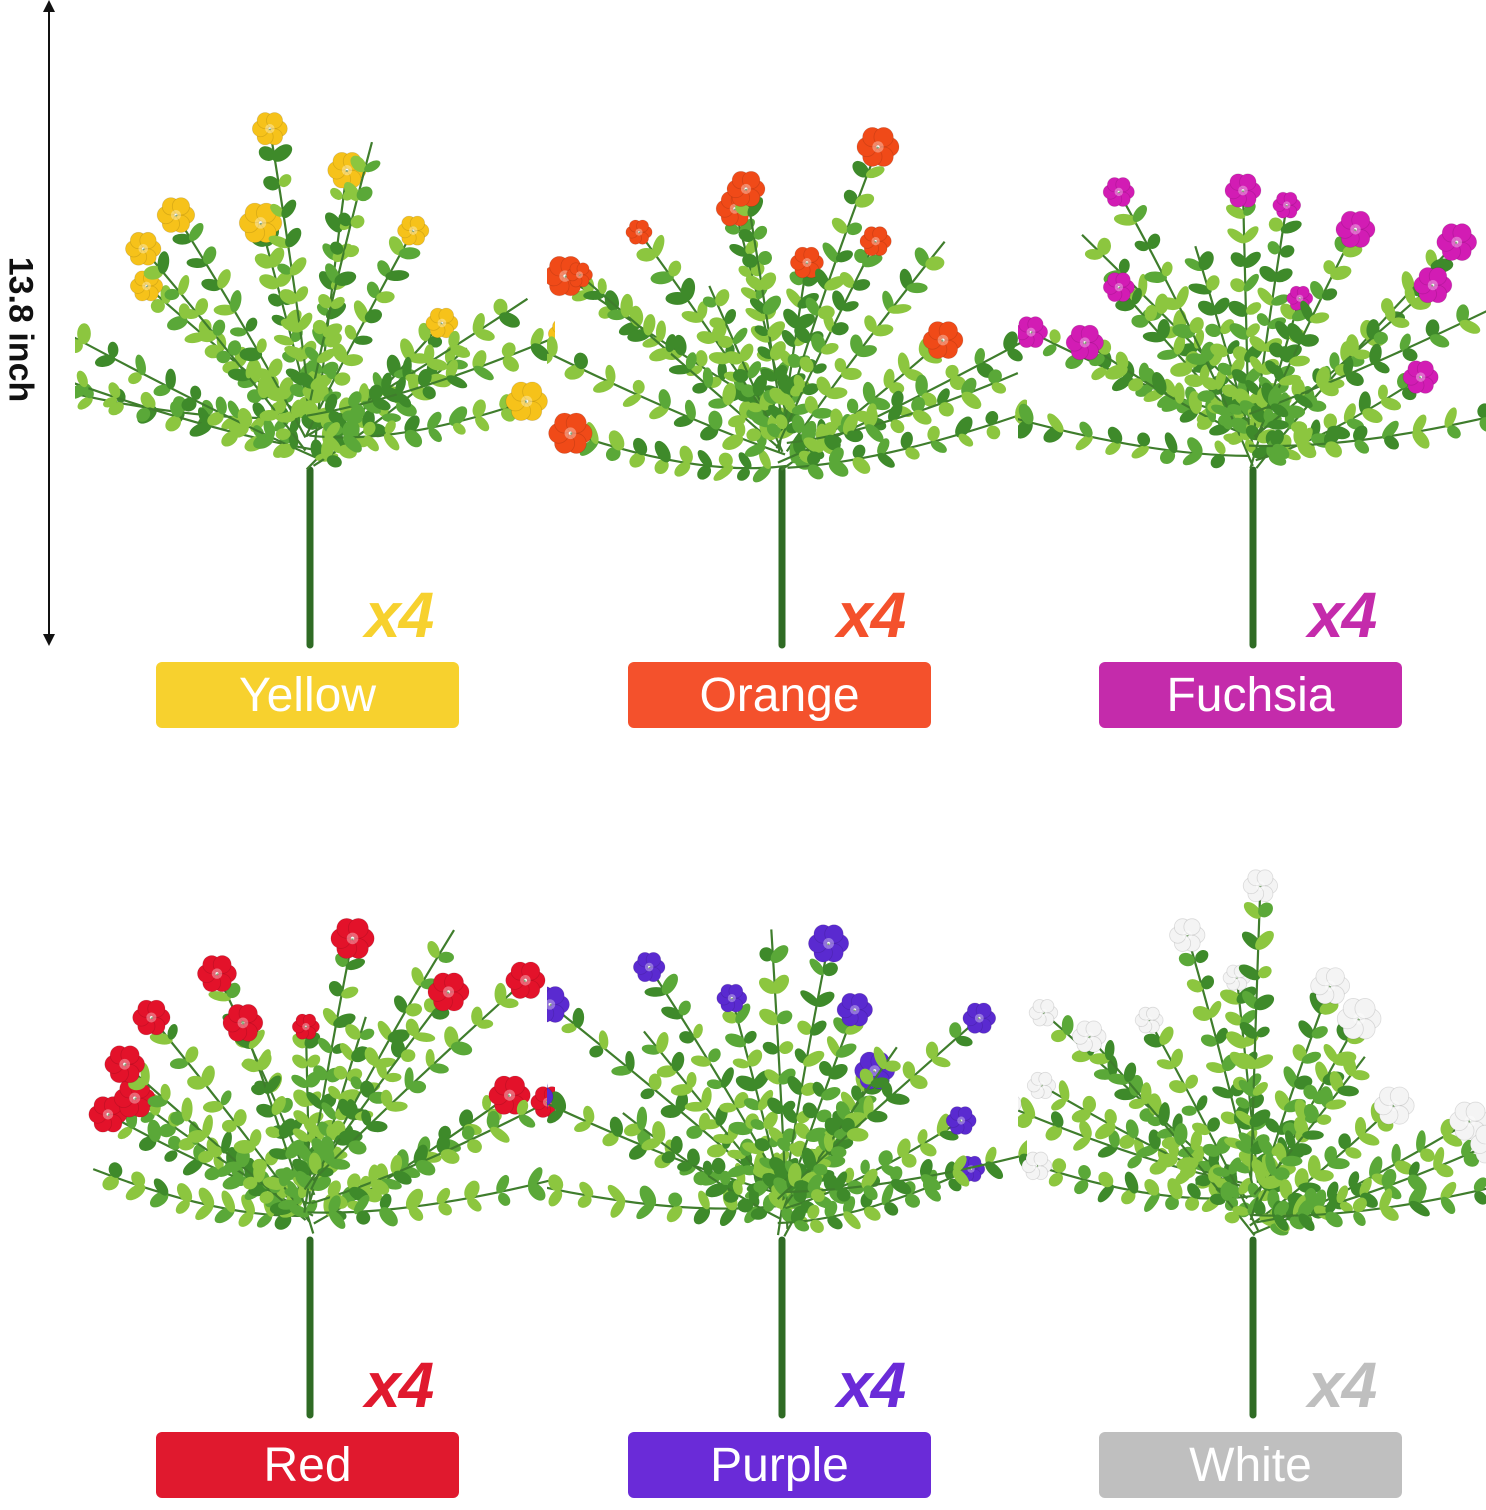 This screenshot has width=1486, height=1510. I want to click on orange-flower-bush-image, so click(787, 330).